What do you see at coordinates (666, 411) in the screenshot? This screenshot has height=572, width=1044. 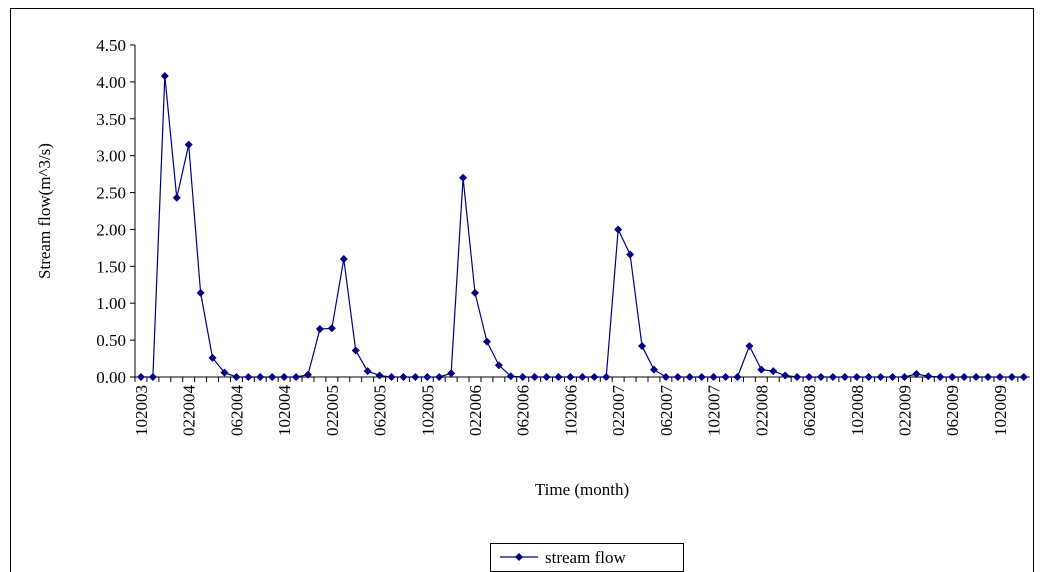 I see `x-tick-label: 062007` at bounding box center [666, 411].